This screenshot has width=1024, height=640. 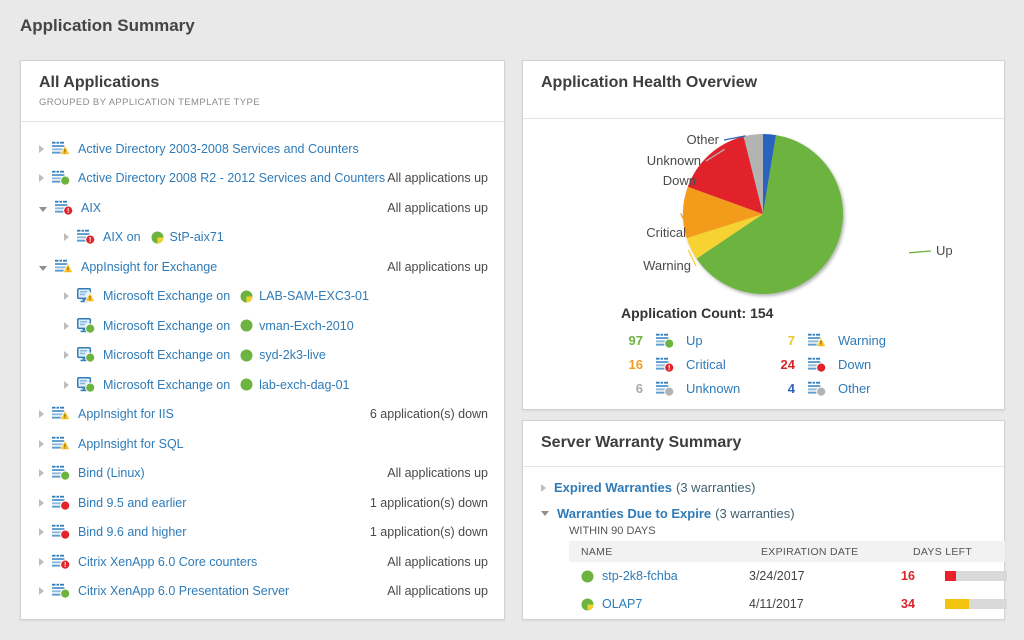 I want to click on application-link: AppInsight for SQL, so click(x=131, y=443).